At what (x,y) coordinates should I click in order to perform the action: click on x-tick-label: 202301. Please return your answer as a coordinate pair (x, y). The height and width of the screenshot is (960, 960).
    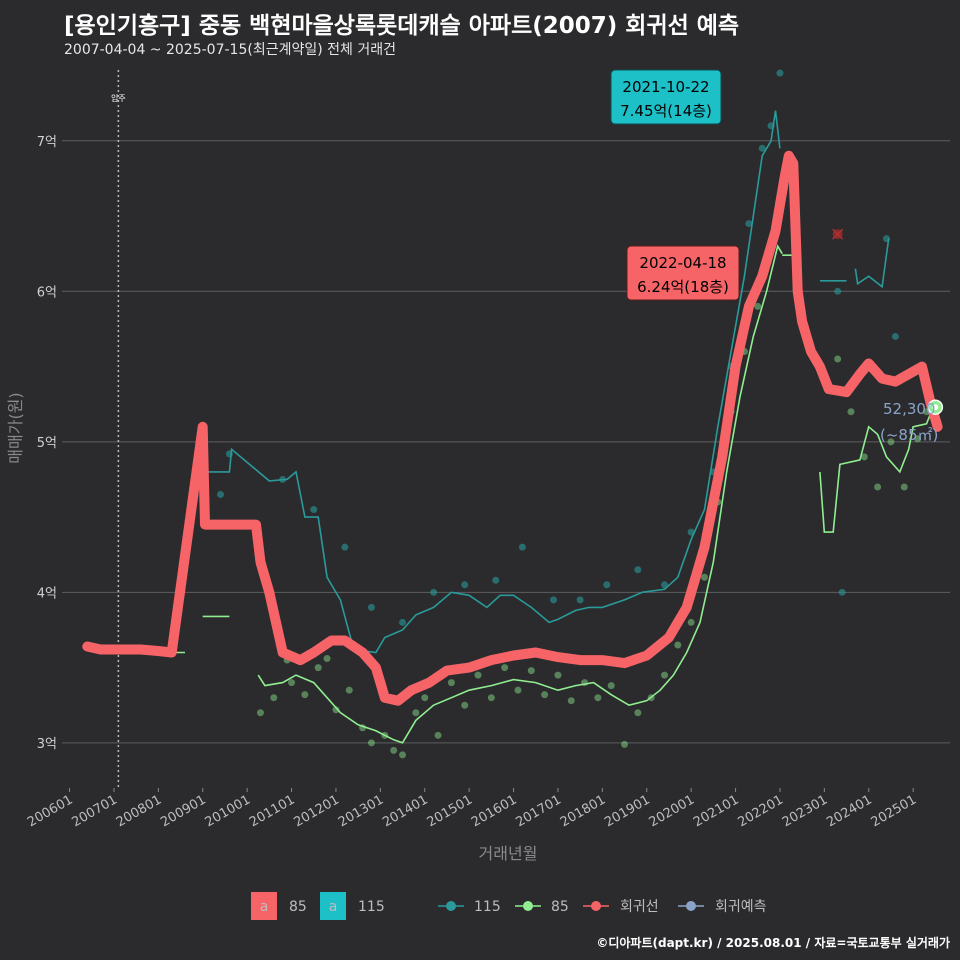
    Looking at the image, I should click on (805, 811).